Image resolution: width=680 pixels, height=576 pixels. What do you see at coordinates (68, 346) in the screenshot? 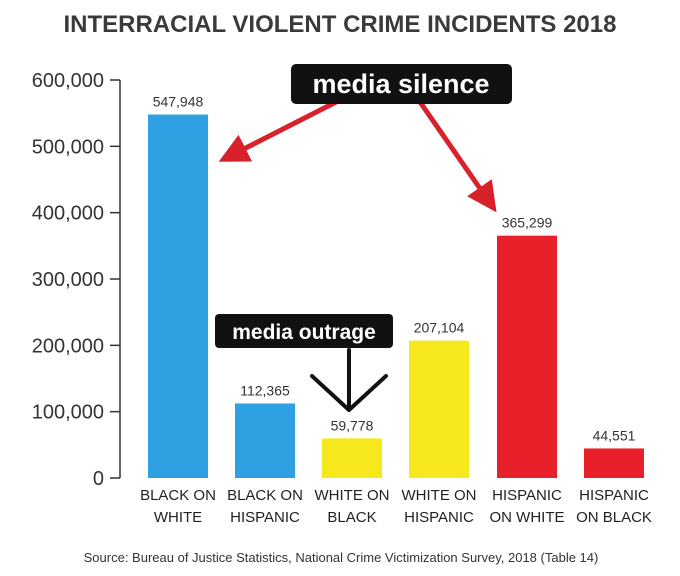
I see `y-tick-label: 200,000` at bounding box center [68, 346].